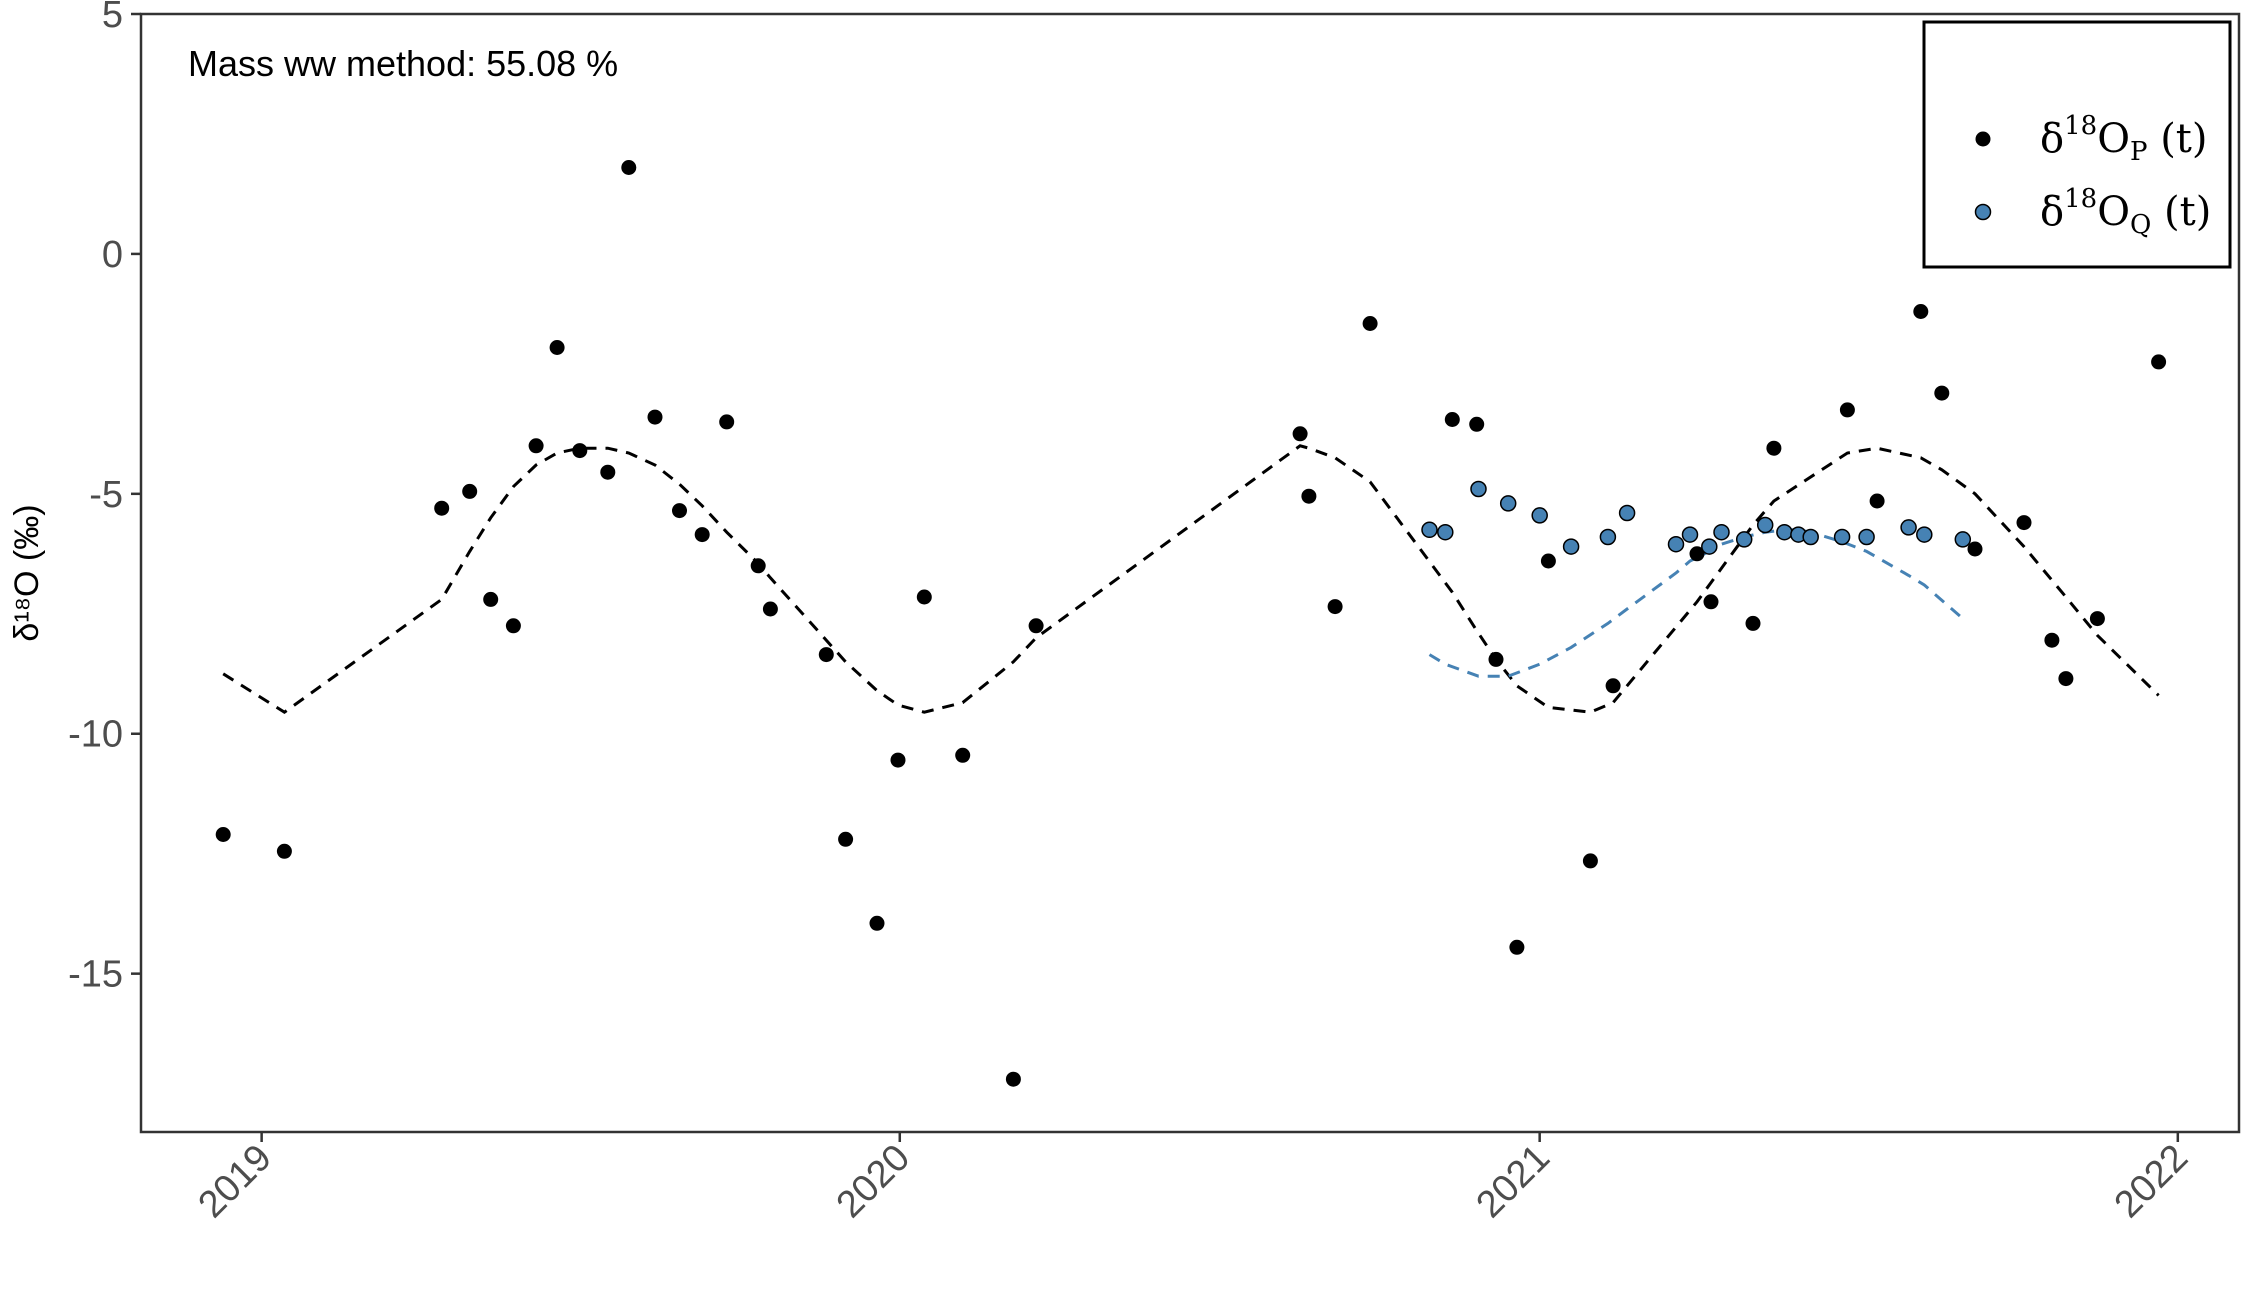  I want to click on legend-key-p, so click(1983, 139).